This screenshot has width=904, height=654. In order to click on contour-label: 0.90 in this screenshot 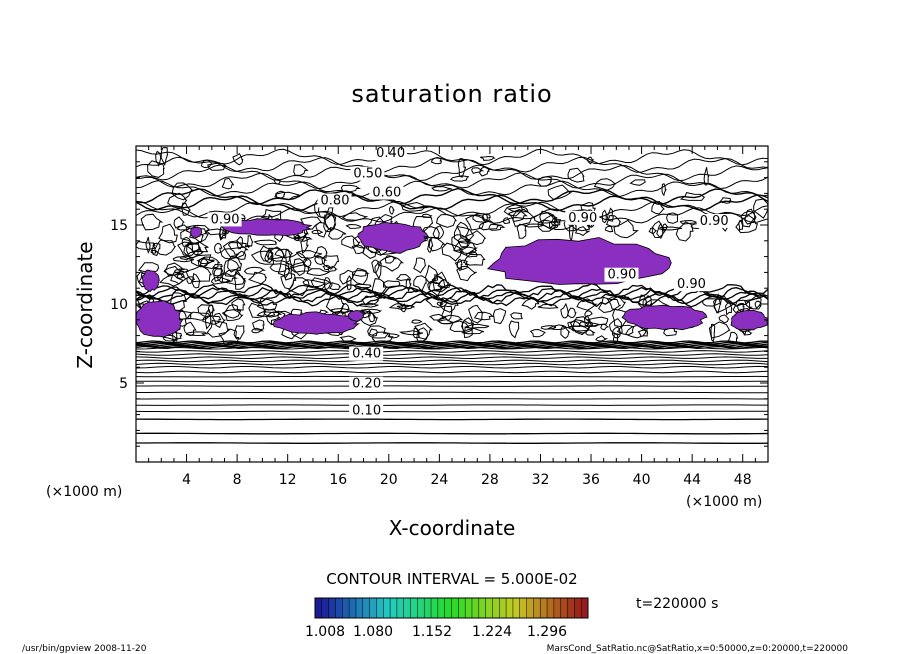, I will do `click(714, 221)`.